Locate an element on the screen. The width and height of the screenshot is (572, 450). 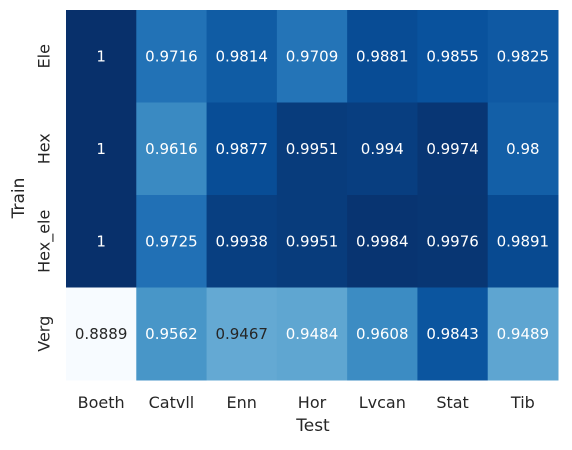
y-tick-labels: Ele Hex Hex_ele Verg is located at coordinates (45, 198).